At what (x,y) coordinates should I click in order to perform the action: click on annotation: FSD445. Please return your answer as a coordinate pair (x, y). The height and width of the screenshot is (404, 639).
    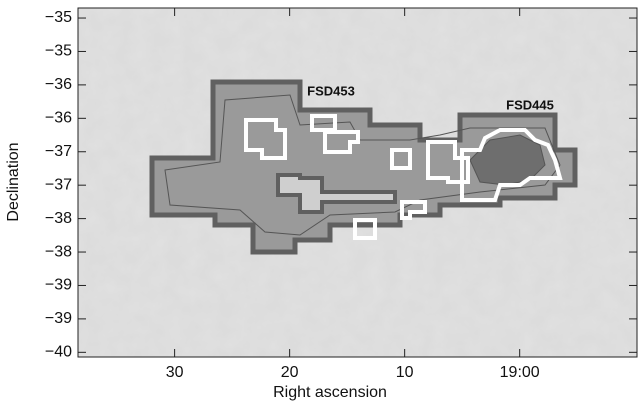
    Looking at the image, I should click on (530, 104).